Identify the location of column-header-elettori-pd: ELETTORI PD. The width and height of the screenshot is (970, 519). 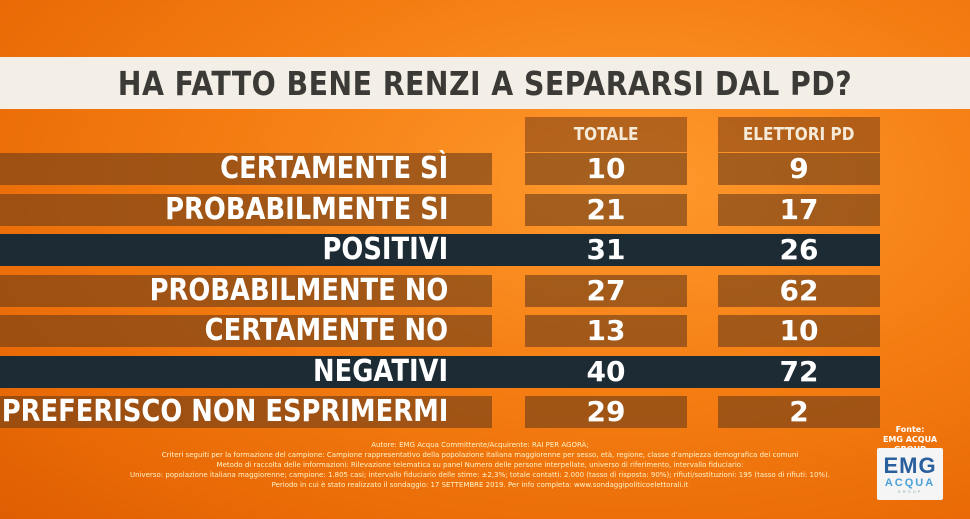
(799, 134).